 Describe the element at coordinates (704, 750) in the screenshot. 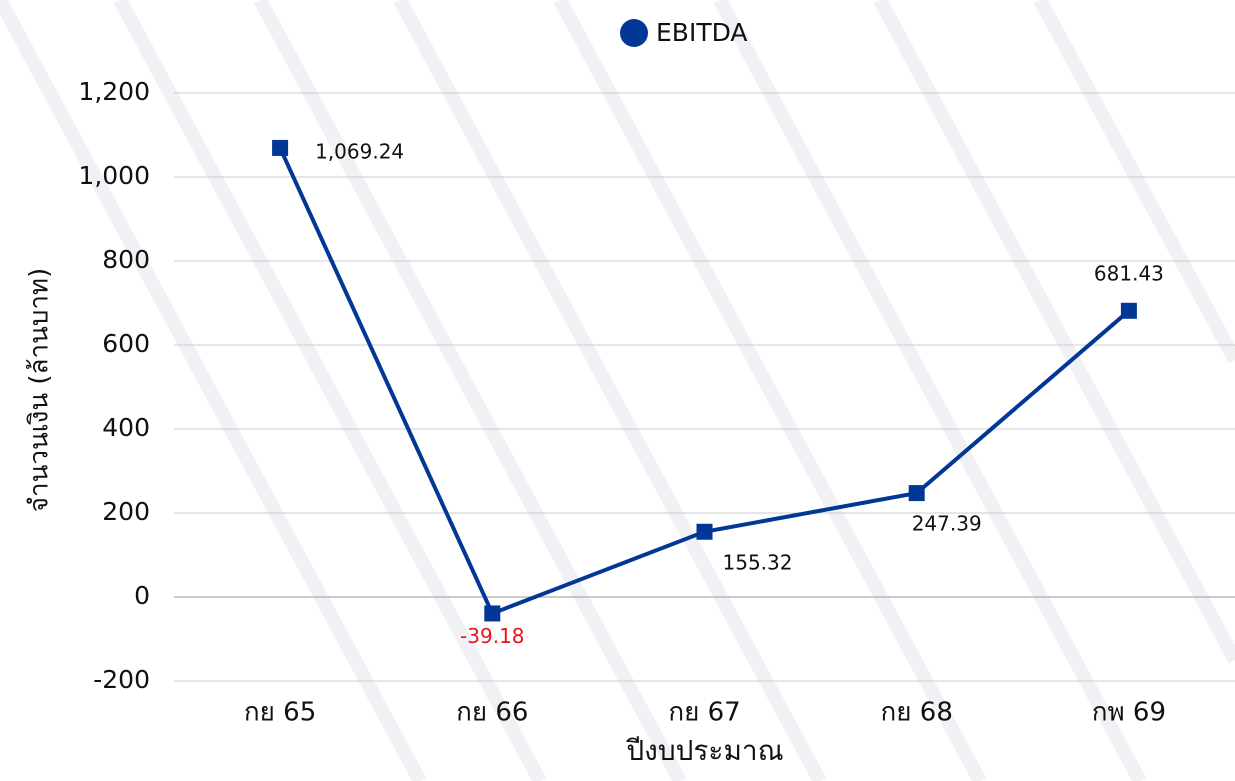

I see `x-axis-label: ปีงบประมาณ` at that location.